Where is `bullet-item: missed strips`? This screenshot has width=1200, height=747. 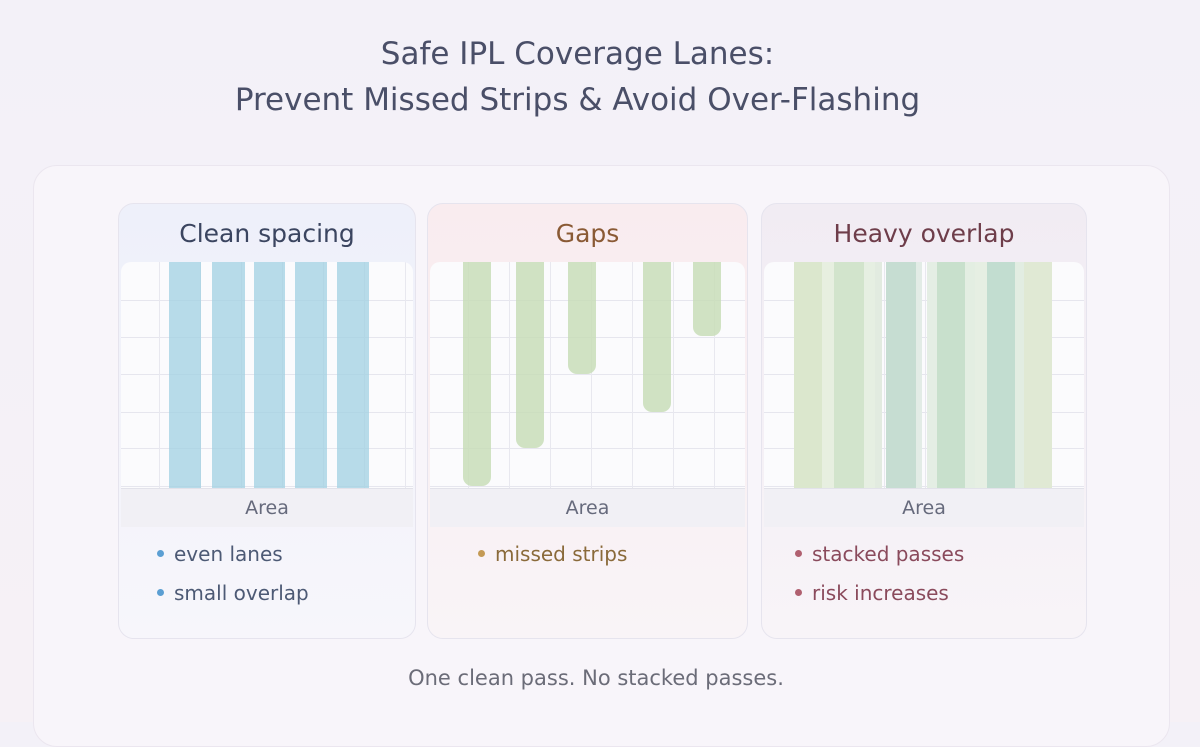
bullet-item: missed strips is located at coordinates (612, 553).